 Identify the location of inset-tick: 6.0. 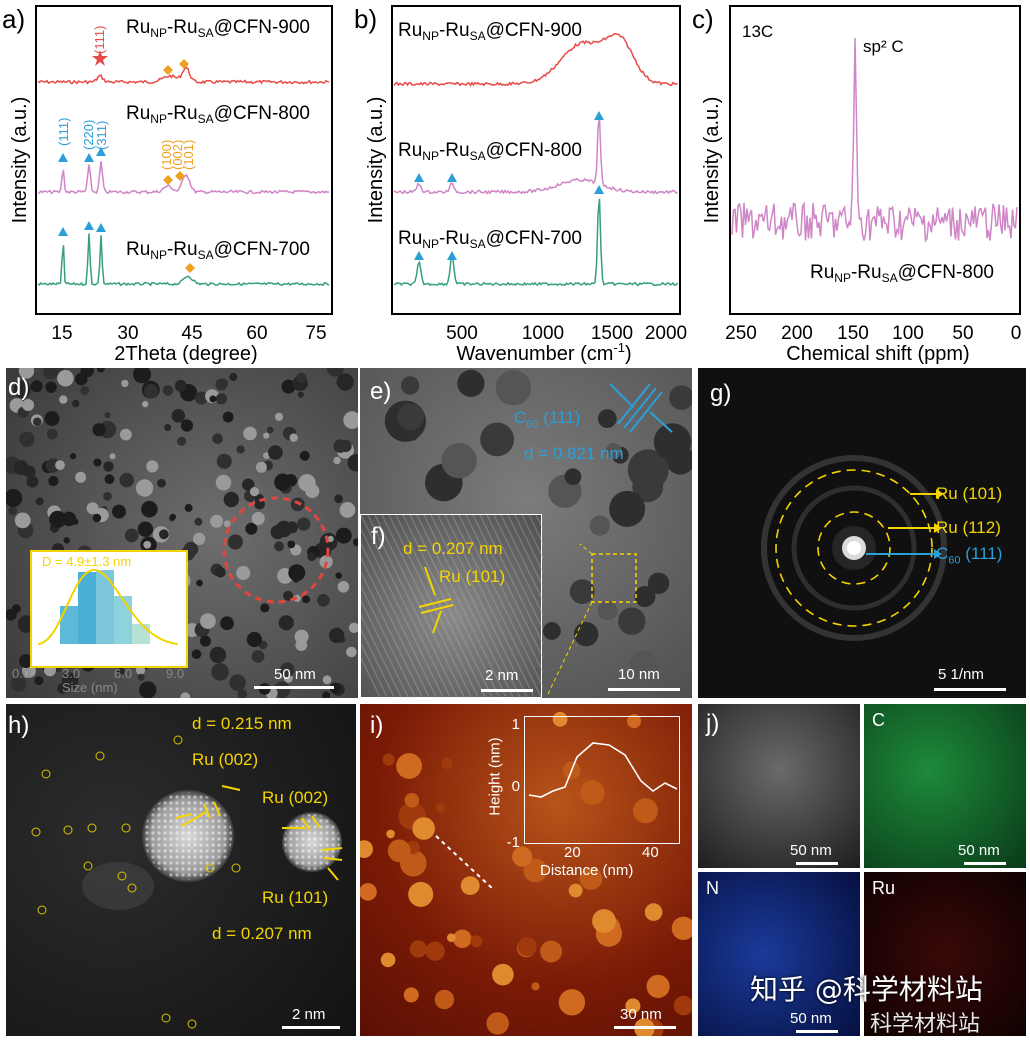
(123, 673).